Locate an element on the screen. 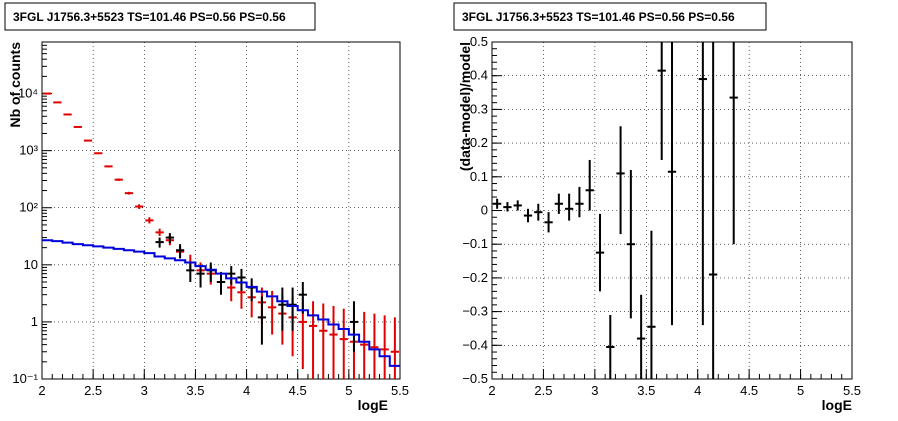 This screenshot has width=898, height=421. counts-x-tick-label: 2.5 is located at coordinates (93, 390).